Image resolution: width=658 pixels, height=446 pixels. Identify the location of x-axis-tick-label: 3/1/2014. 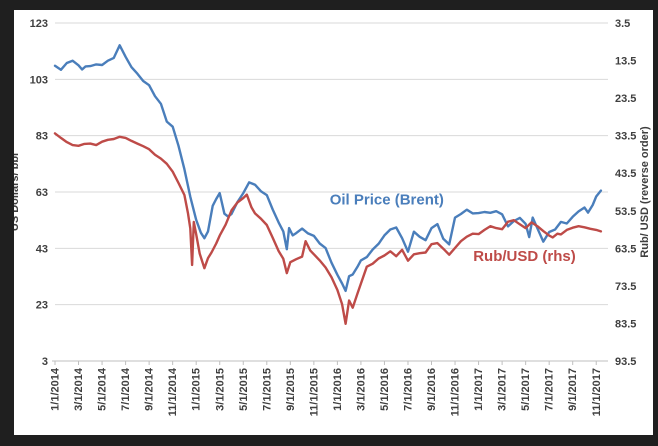
(79, 389).